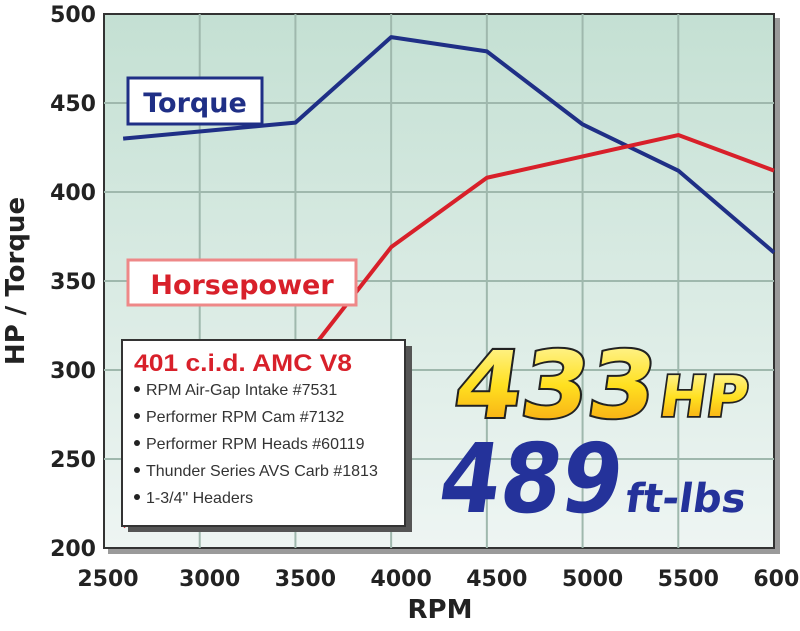 Image resolution: width=800 pixels, height=631 pixels. I want to click on x-tick-label: 5000, so click(592, 579).